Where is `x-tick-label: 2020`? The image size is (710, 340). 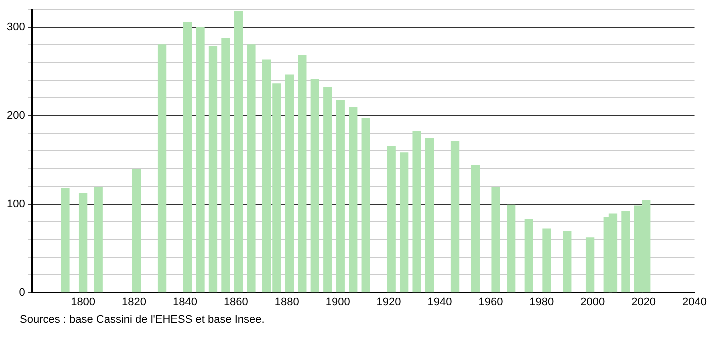
x-tick-label: 2020 is located at coordinates (644, 302).